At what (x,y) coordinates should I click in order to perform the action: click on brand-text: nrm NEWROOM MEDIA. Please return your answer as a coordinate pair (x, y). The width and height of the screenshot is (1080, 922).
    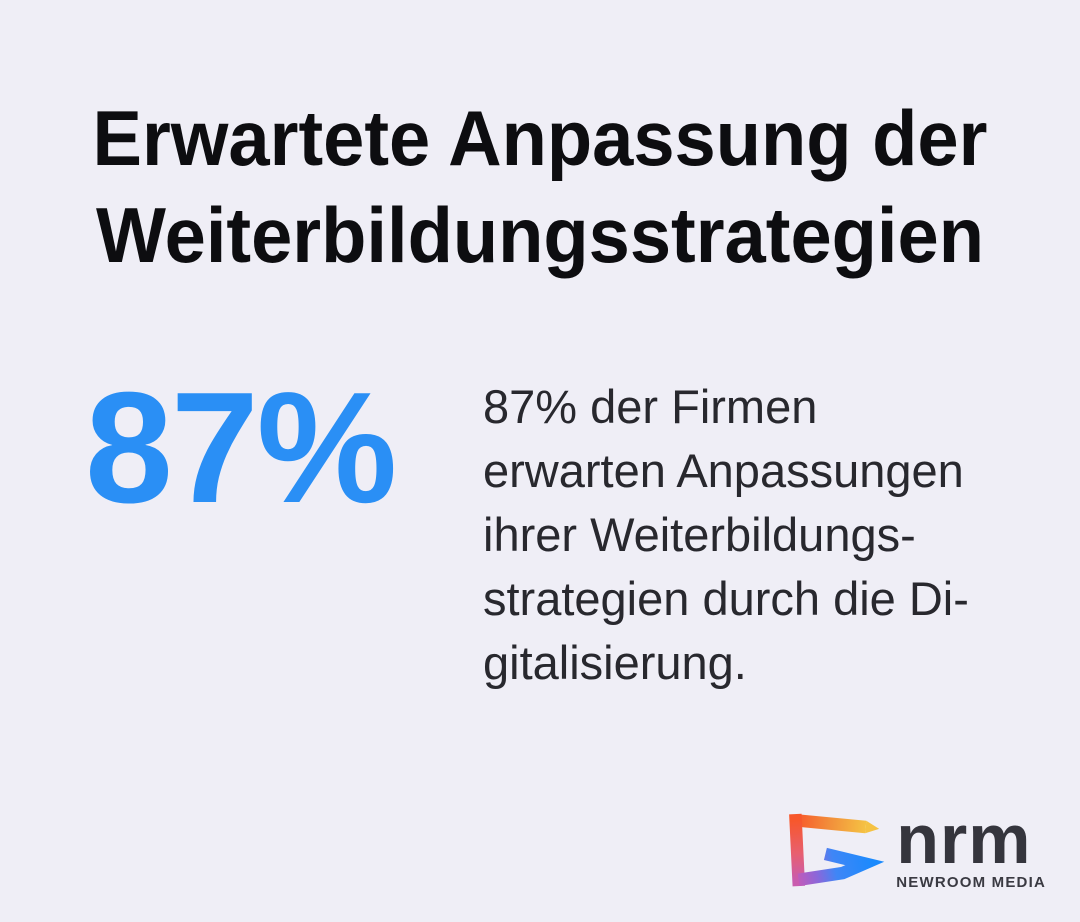
    Looking at the image, I should click on (971, 845).